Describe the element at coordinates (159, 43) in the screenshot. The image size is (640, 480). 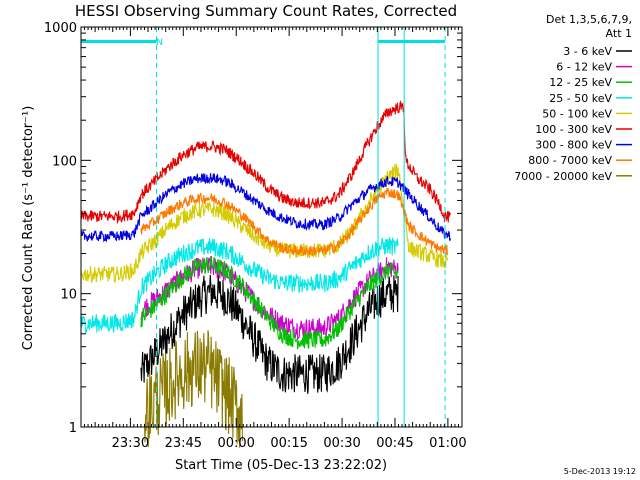
I see `annotation-n: N` at that location.